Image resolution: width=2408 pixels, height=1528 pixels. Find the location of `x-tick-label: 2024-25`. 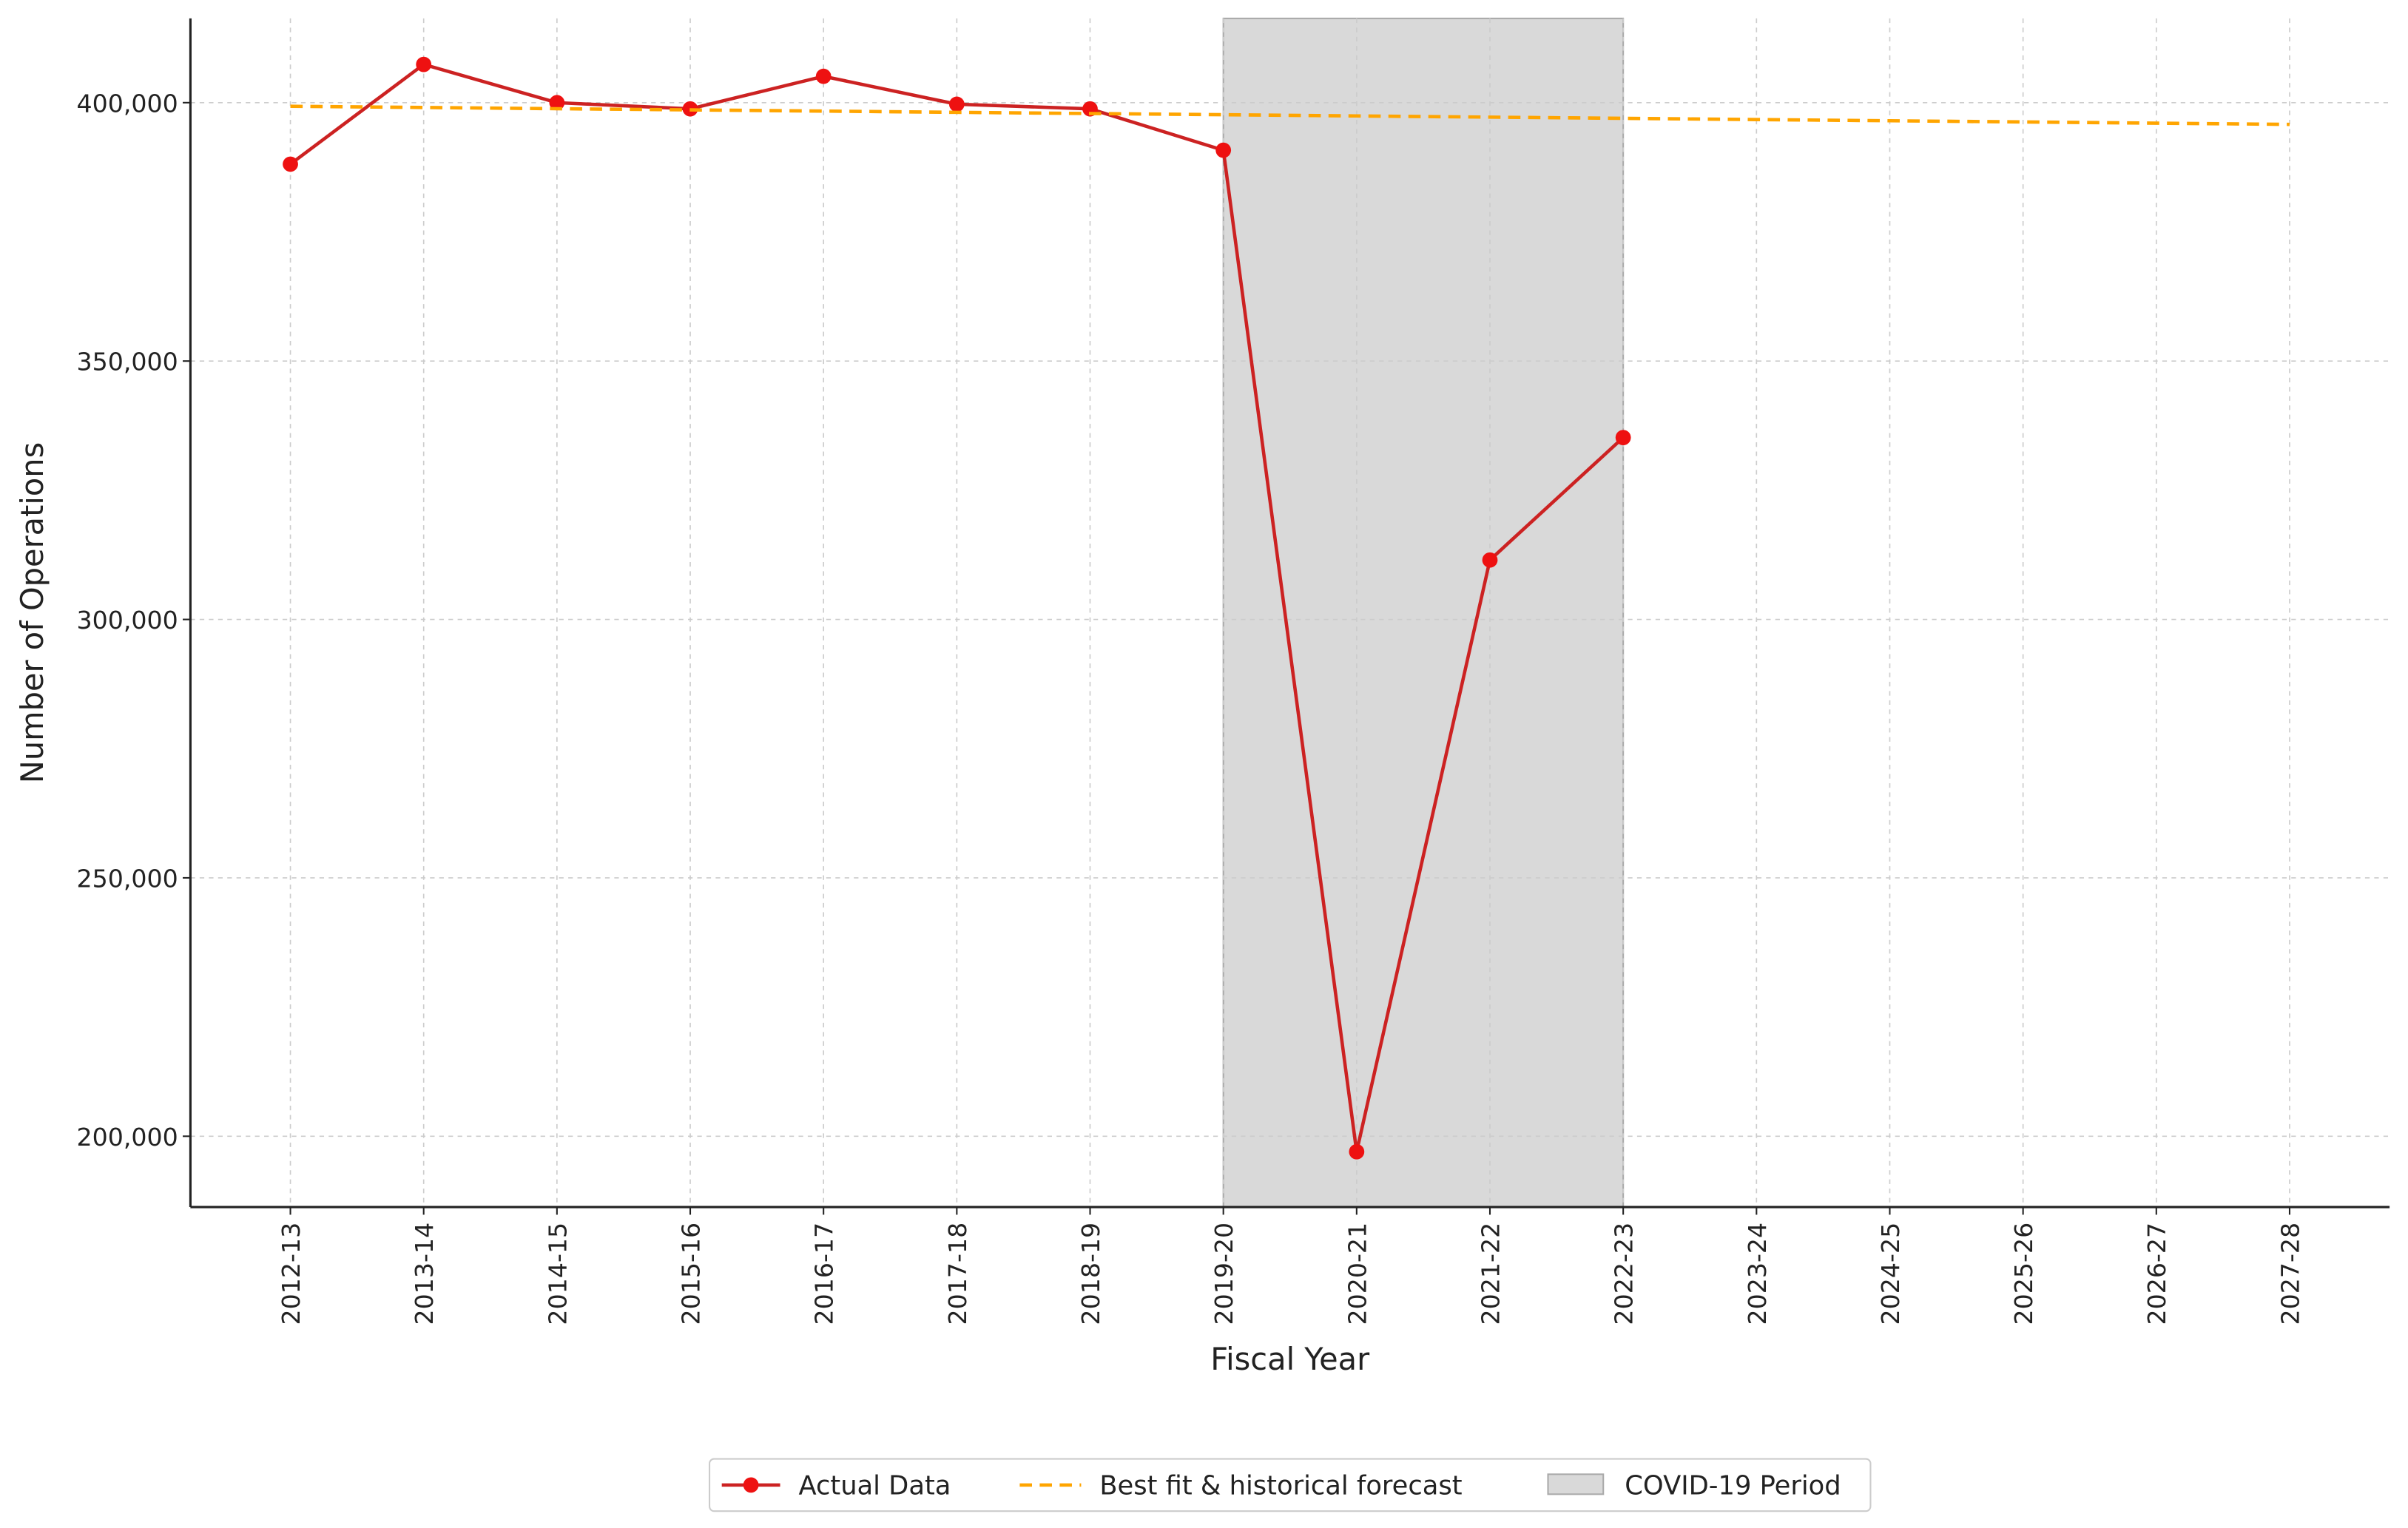

x-tick-label: 2024-25 is located at coordinates (1890, 1274).